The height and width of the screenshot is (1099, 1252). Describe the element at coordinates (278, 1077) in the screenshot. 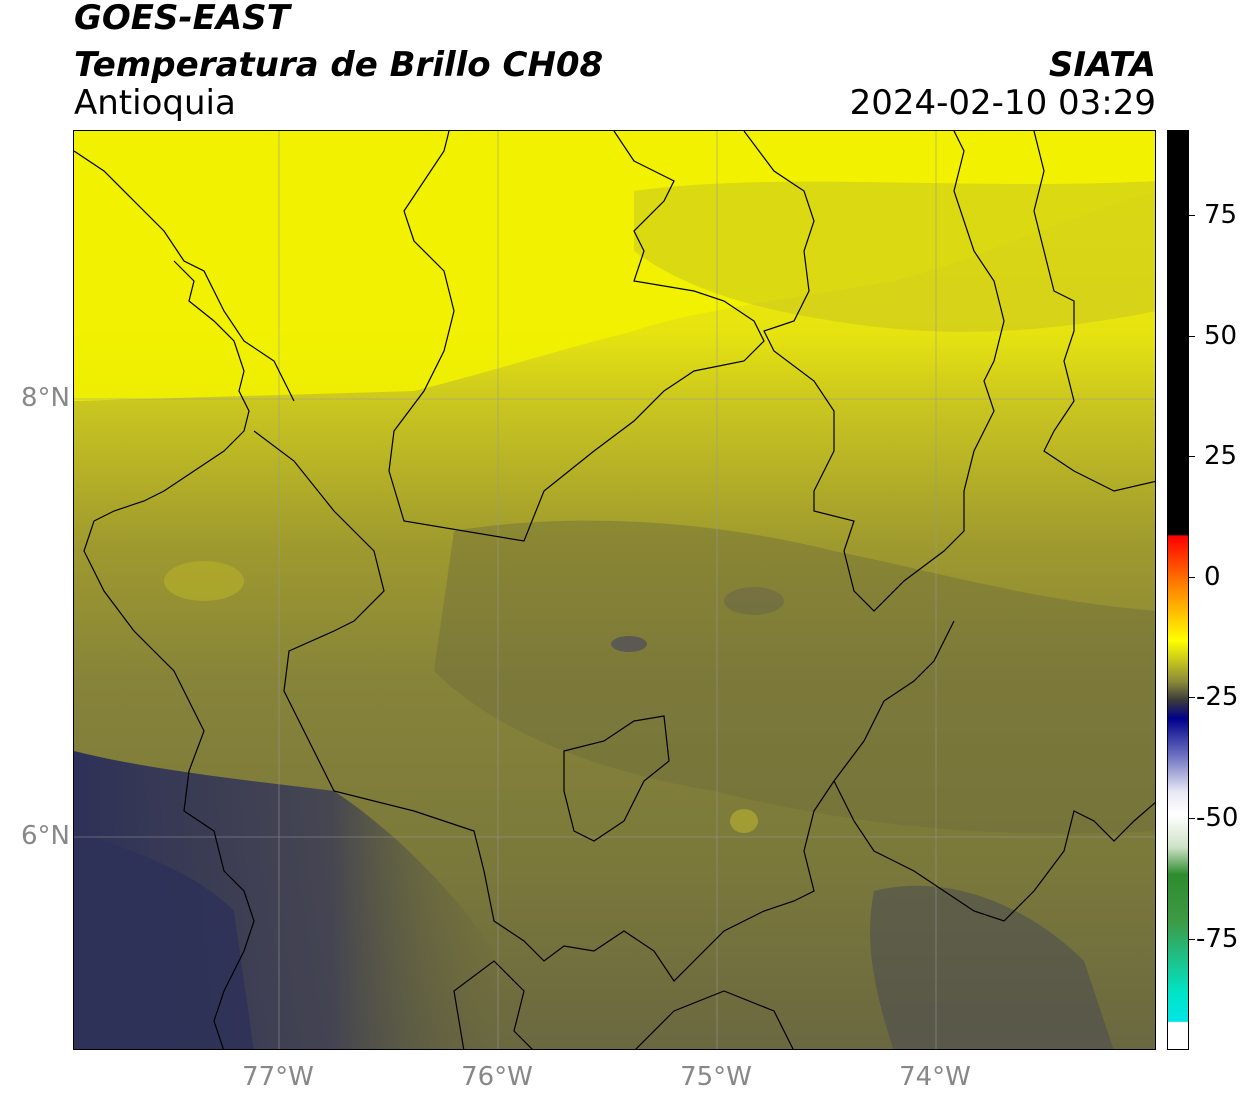

I see `lon-tick-77w: 77°W` at that location.